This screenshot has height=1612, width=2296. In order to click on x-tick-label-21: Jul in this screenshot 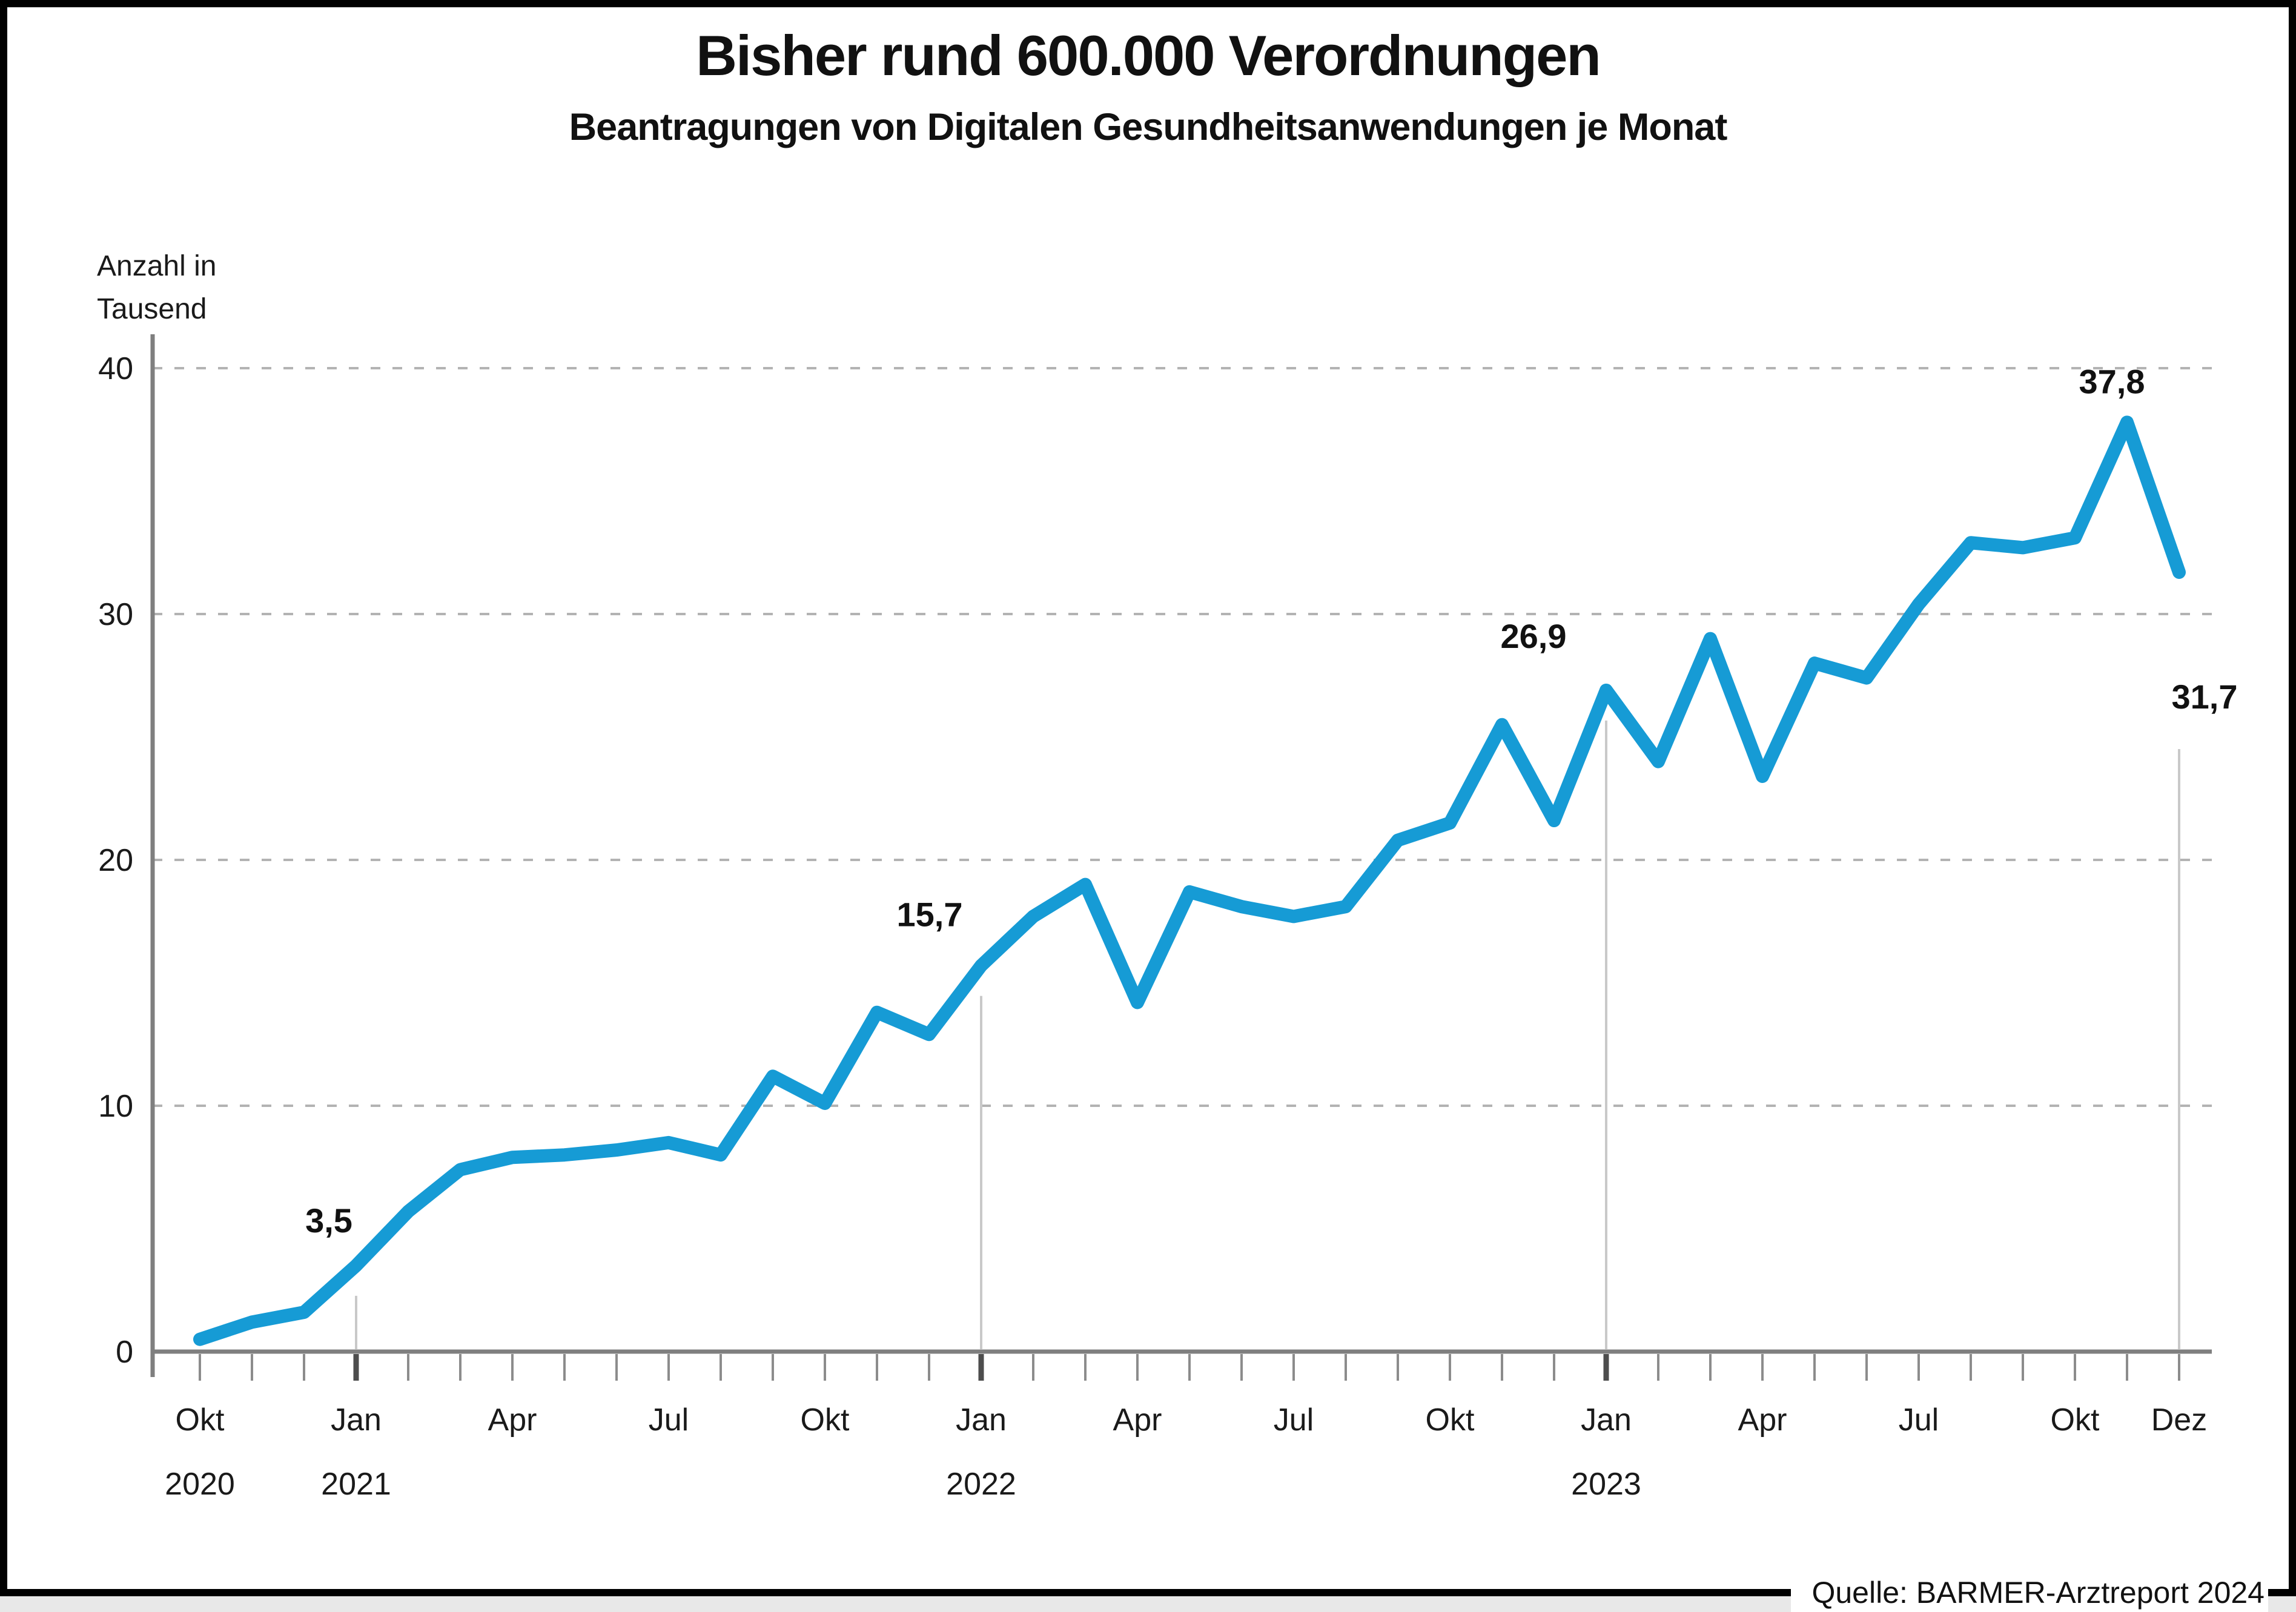, I will do `click(1294, 1420)`.